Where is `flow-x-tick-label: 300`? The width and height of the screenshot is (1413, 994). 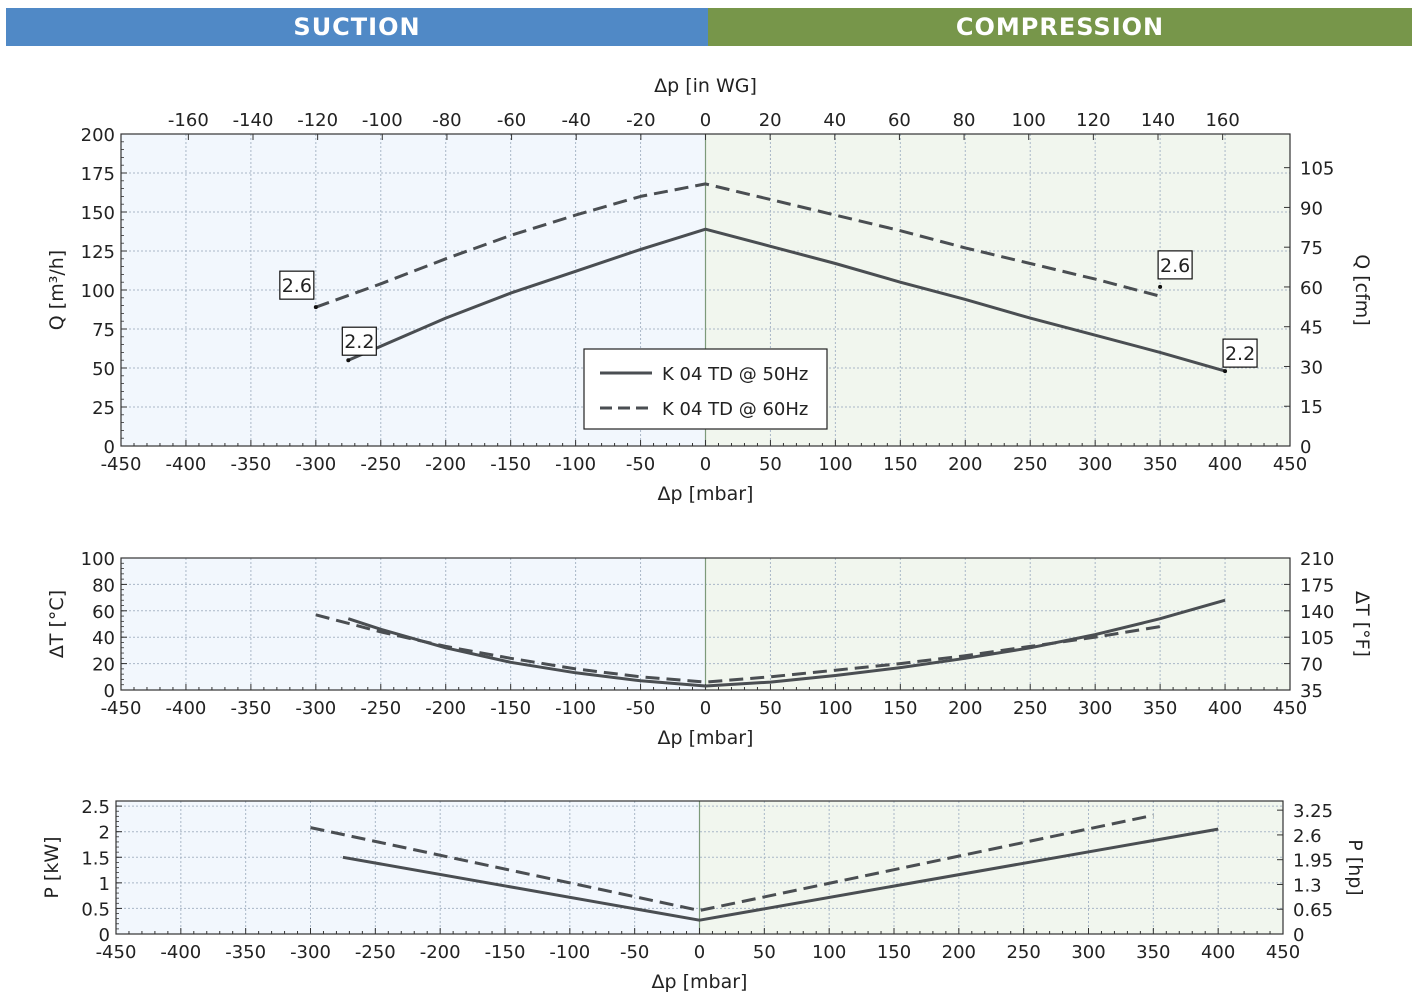 flow-x-tick-label: 300 is located at coordinates (1095, 464).